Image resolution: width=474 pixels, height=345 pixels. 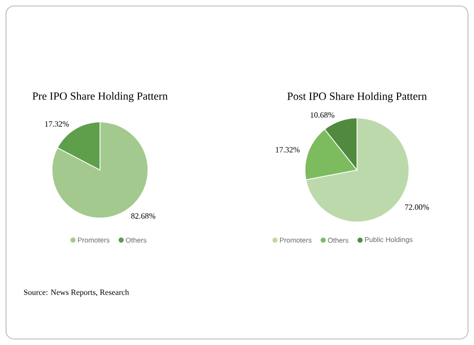 I want to click on data-label: 72.00%, so click(x=417, y=207).